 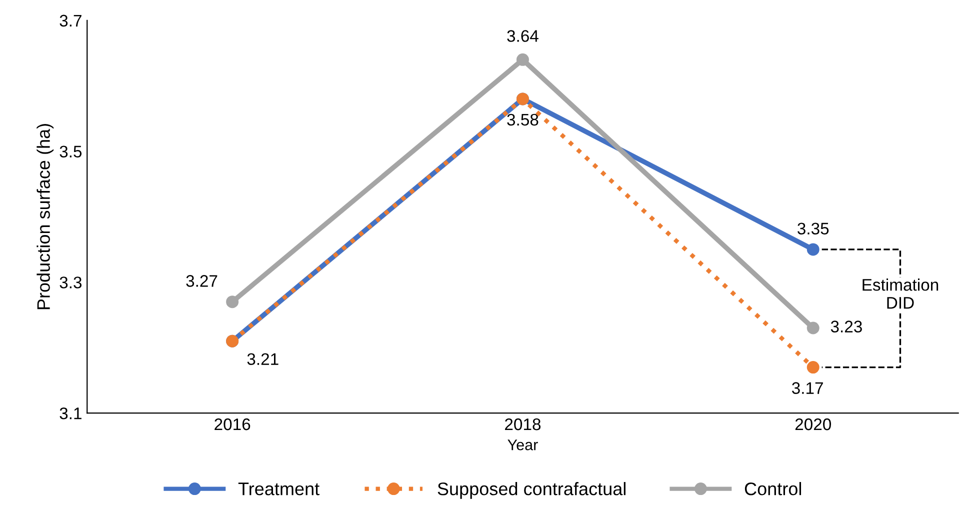 What do you see at coordinates (45, 217) in the screenshot?
I see `y-axis-title: Production surface (ha)` at bounding box center [45, 217].